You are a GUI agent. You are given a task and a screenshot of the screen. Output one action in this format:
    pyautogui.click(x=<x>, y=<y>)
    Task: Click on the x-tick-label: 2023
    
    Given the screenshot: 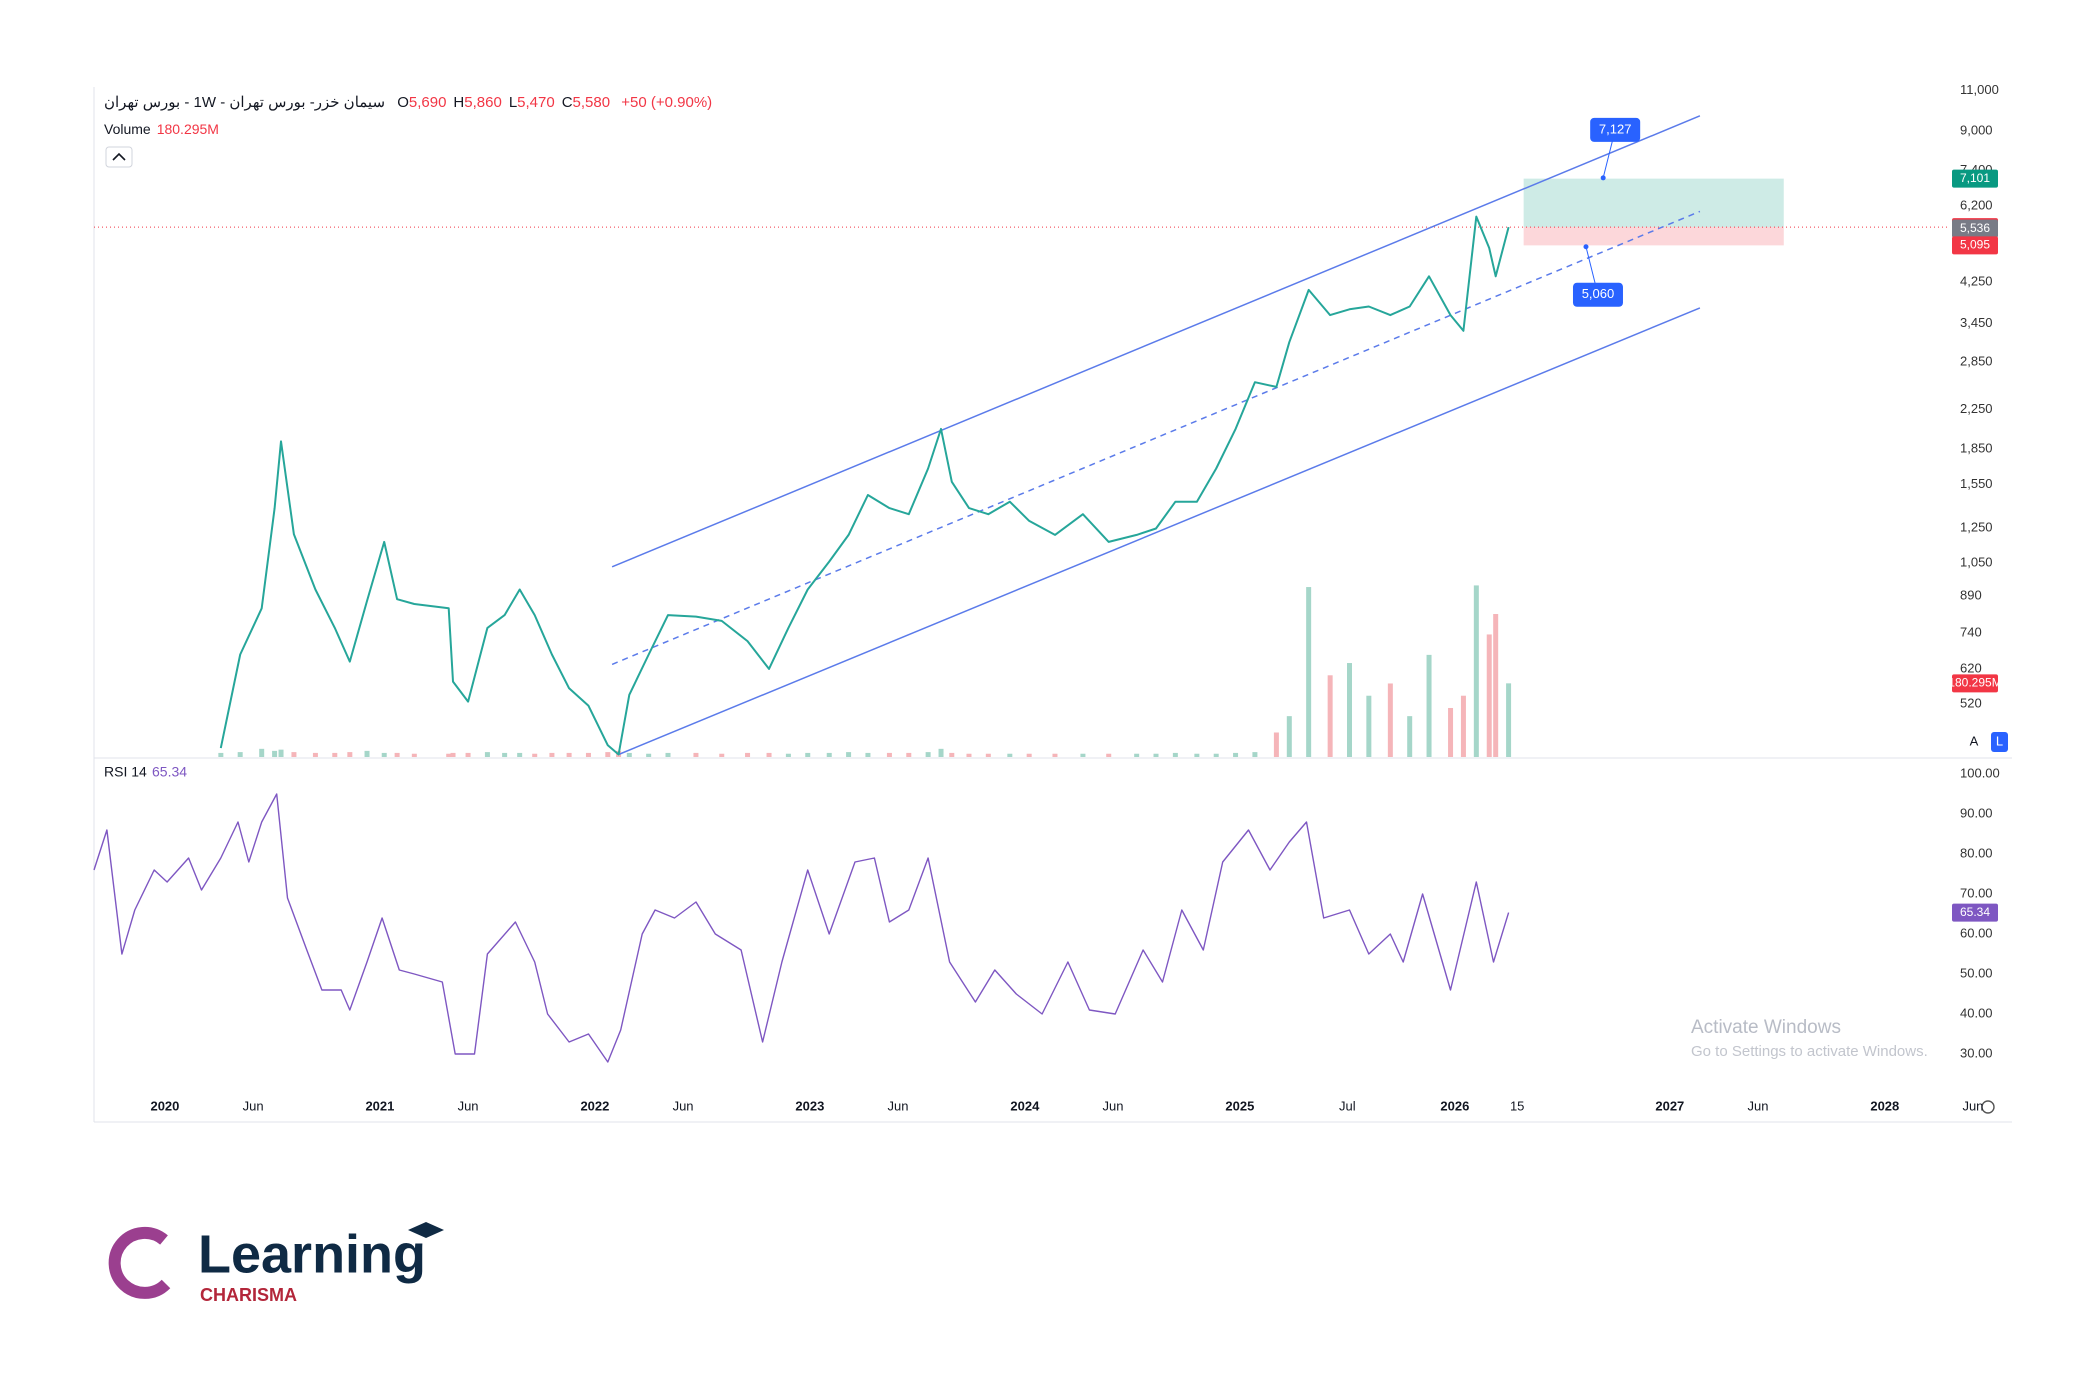 What is the action you would take?
    pyautogui.click(x=809, y=1105)
    